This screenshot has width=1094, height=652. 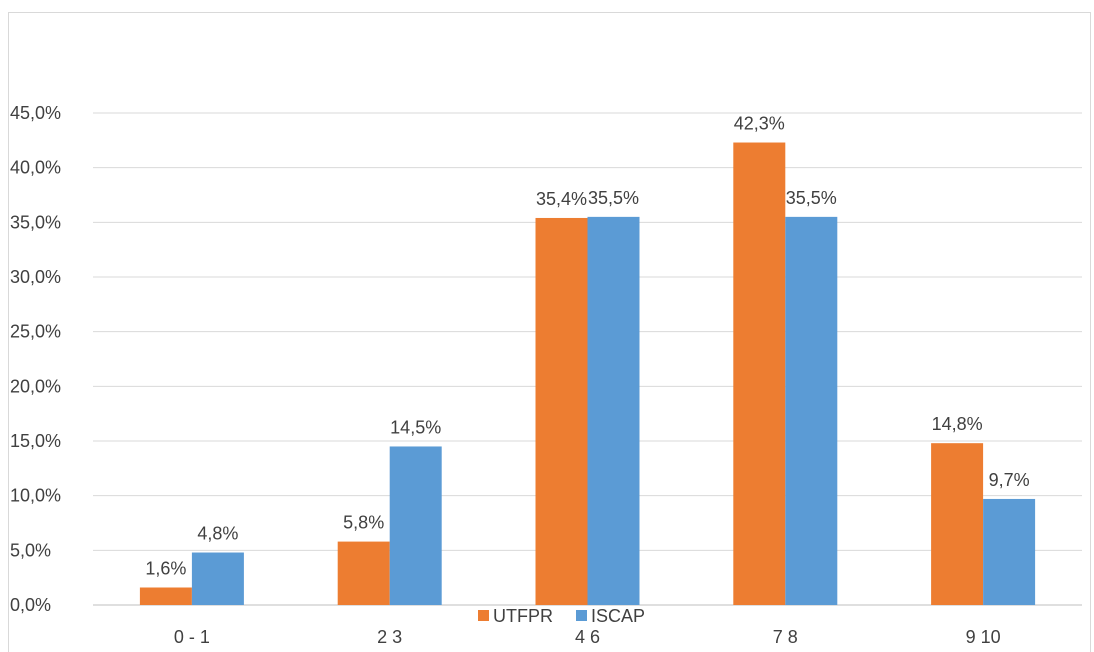 I want to click on y-tick-label: 45,0%, so click(x=35, y=113).